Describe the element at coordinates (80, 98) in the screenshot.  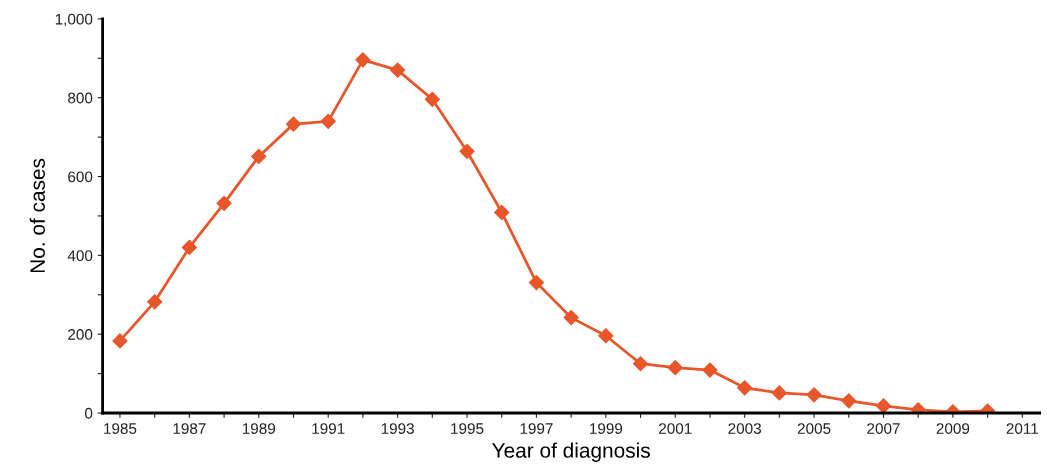
I see `y-tick-label: 800` at that location.